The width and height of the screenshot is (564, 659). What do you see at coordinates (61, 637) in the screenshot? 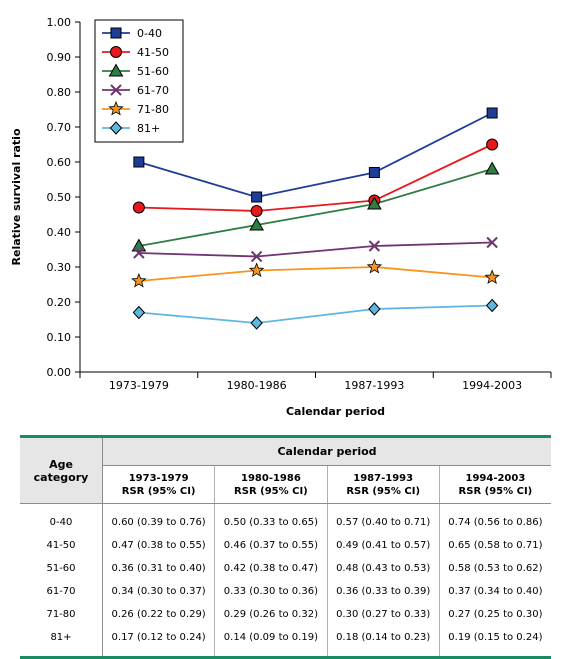
I see `age-cell: 81+` at bounding box center [61, 637].